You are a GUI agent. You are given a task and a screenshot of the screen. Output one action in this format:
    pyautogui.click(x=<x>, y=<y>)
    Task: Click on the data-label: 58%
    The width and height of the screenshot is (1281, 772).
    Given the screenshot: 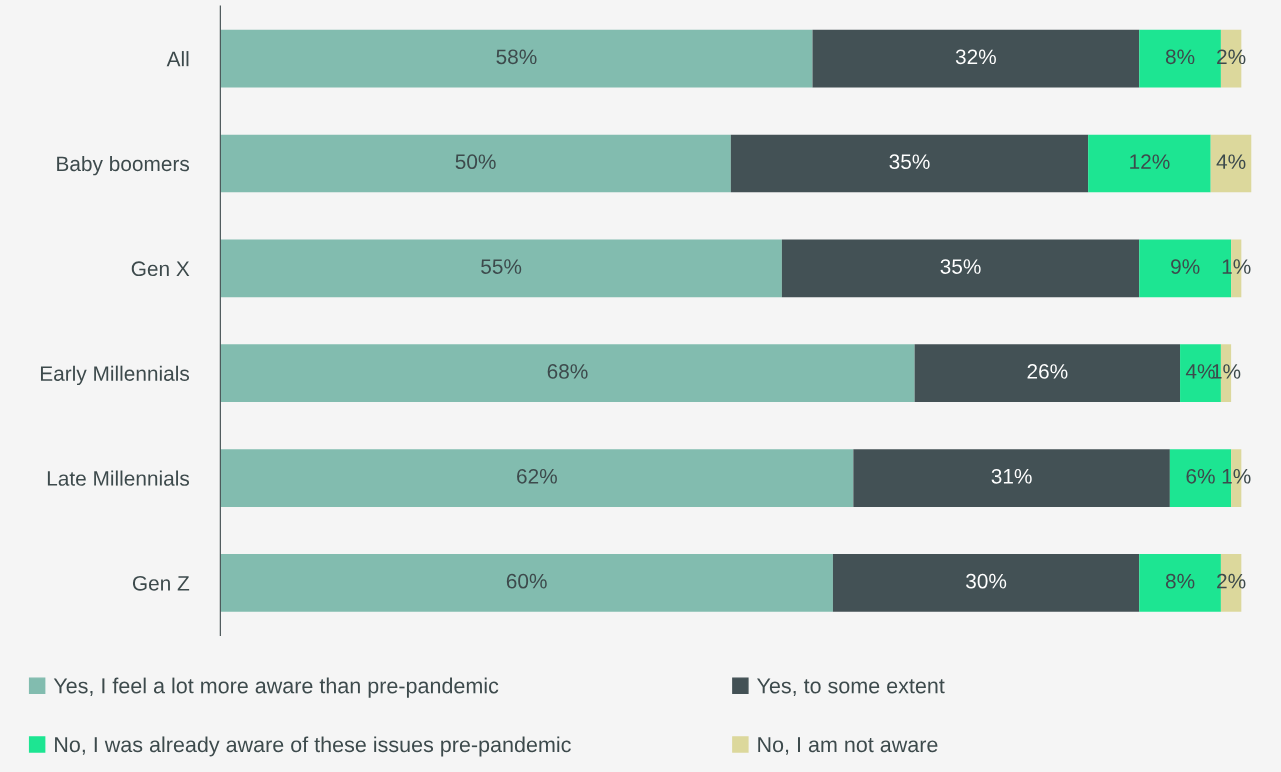 What is the action you would take?
    pyautogui.click(x=516, y=57)
    